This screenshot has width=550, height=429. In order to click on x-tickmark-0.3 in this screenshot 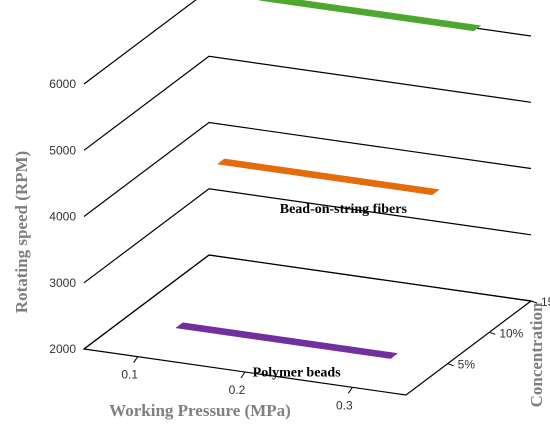, I will do `click(350, 390)`.